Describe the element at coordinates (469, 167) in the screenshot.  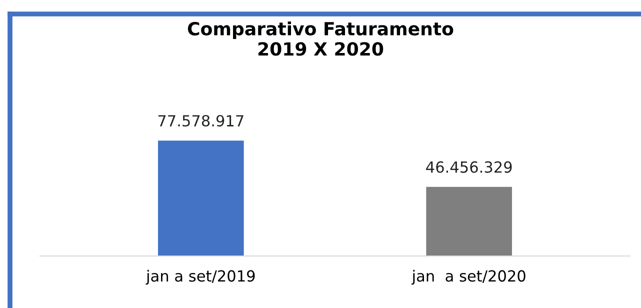
I see `data-label: 46.456.329` at that location.